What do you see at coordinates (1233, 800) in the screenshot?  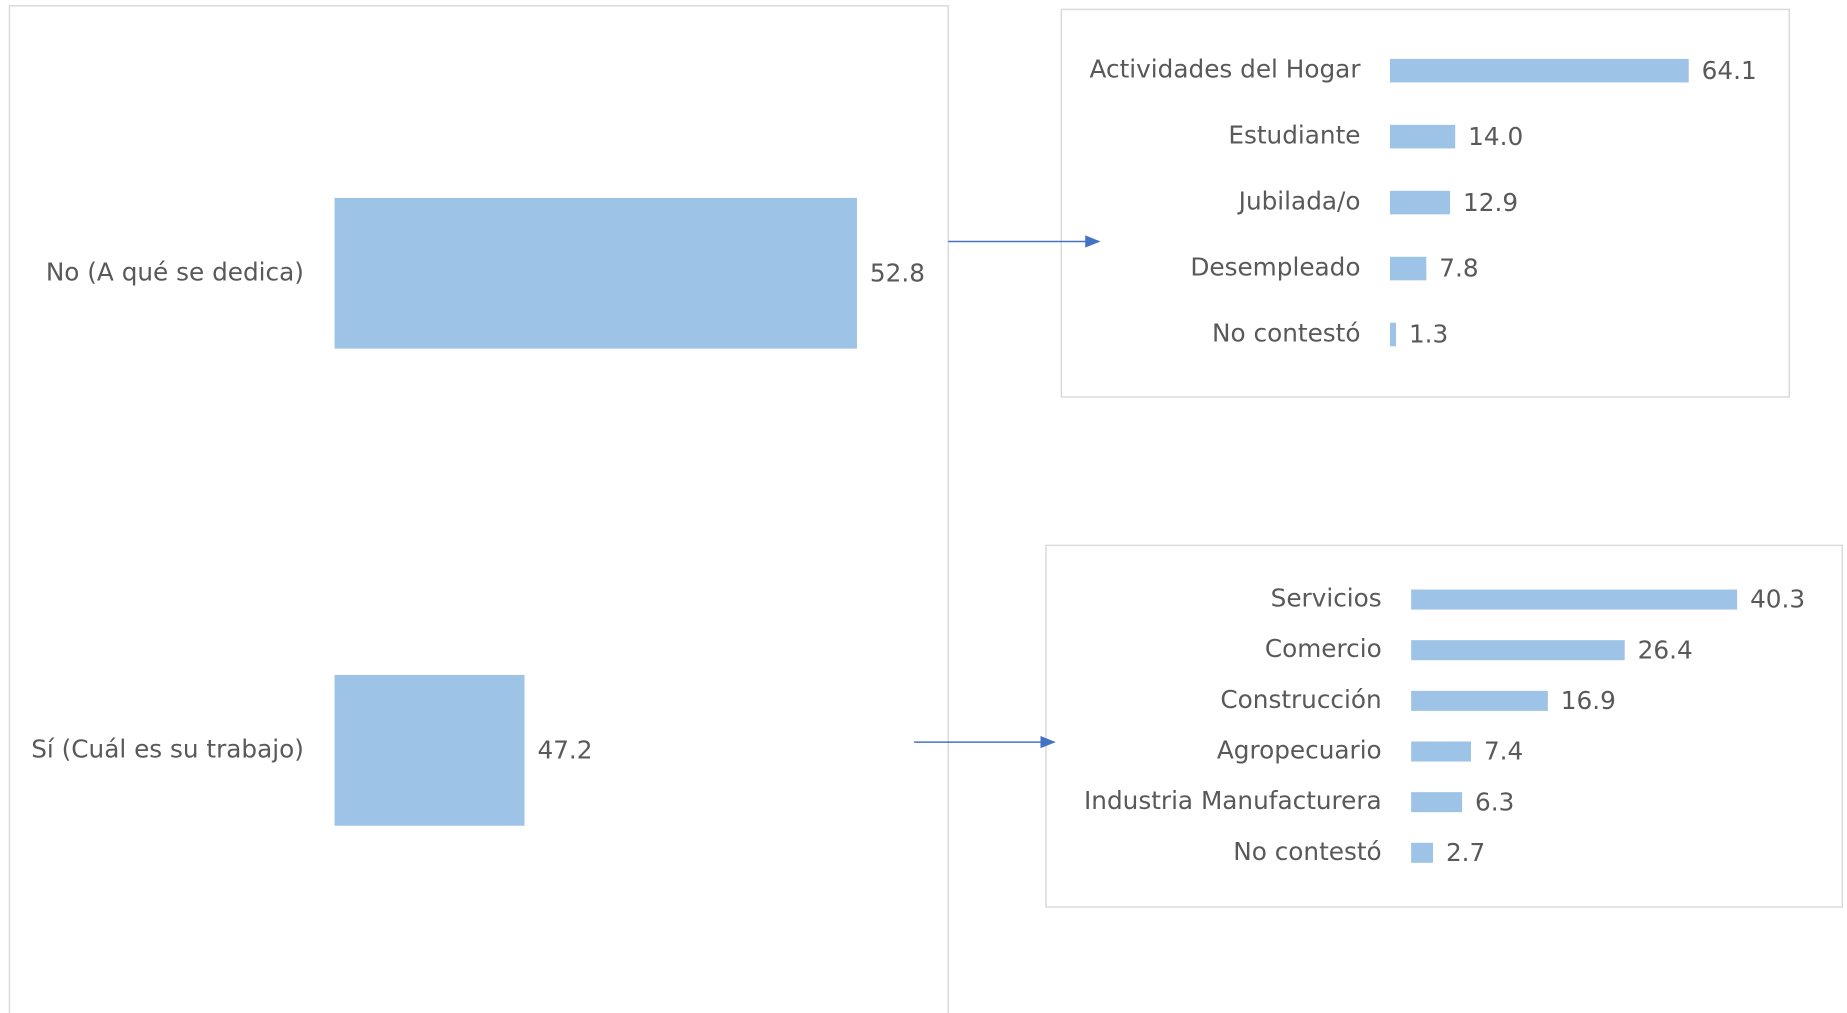 I see `category-label: Industria Manufacturera` at bounding box center [1233, 800].